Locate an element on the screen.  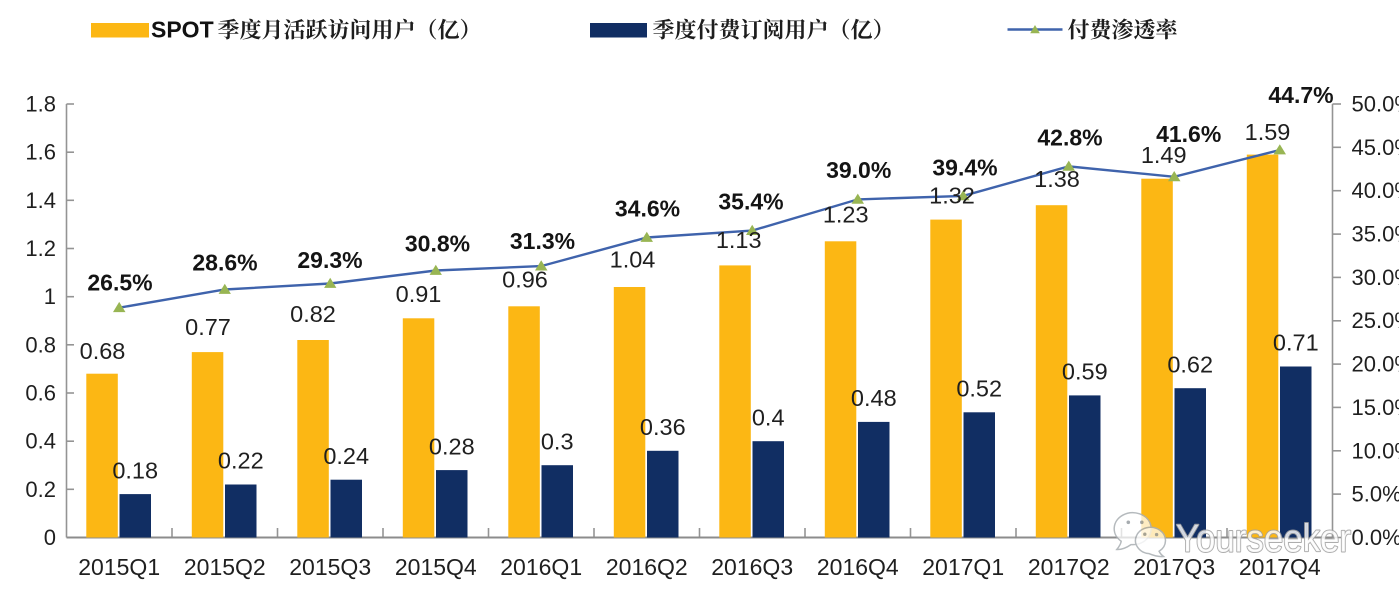
svg-text: 0.48 is located at coordinates (874, 398).